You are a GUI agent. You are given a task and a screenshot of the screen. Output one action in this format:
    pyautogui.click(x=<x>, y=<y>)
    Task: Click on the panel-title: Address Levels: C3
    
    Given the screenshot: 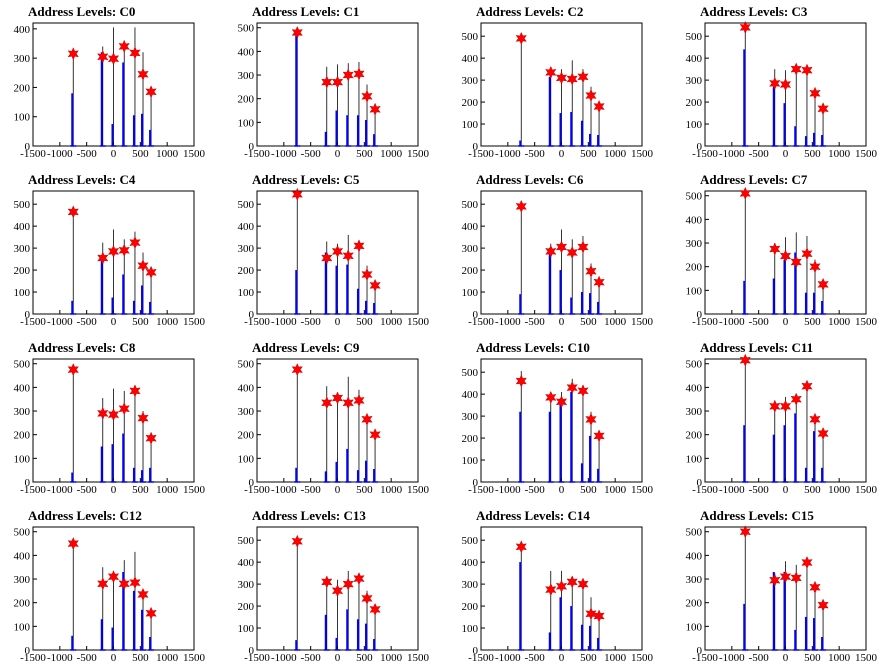 What is the action you would take?
    pyautogui.click(x=754, y=11)
    